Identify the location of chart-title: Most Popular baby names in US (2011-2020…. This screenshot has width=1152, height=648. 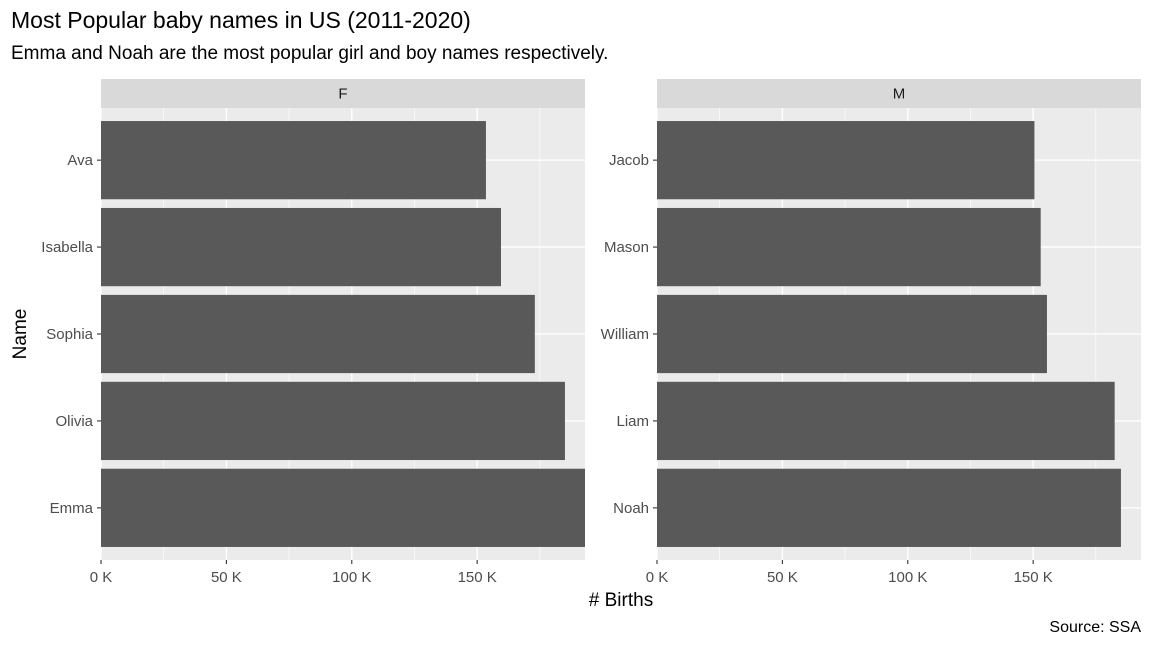
(241, 20).